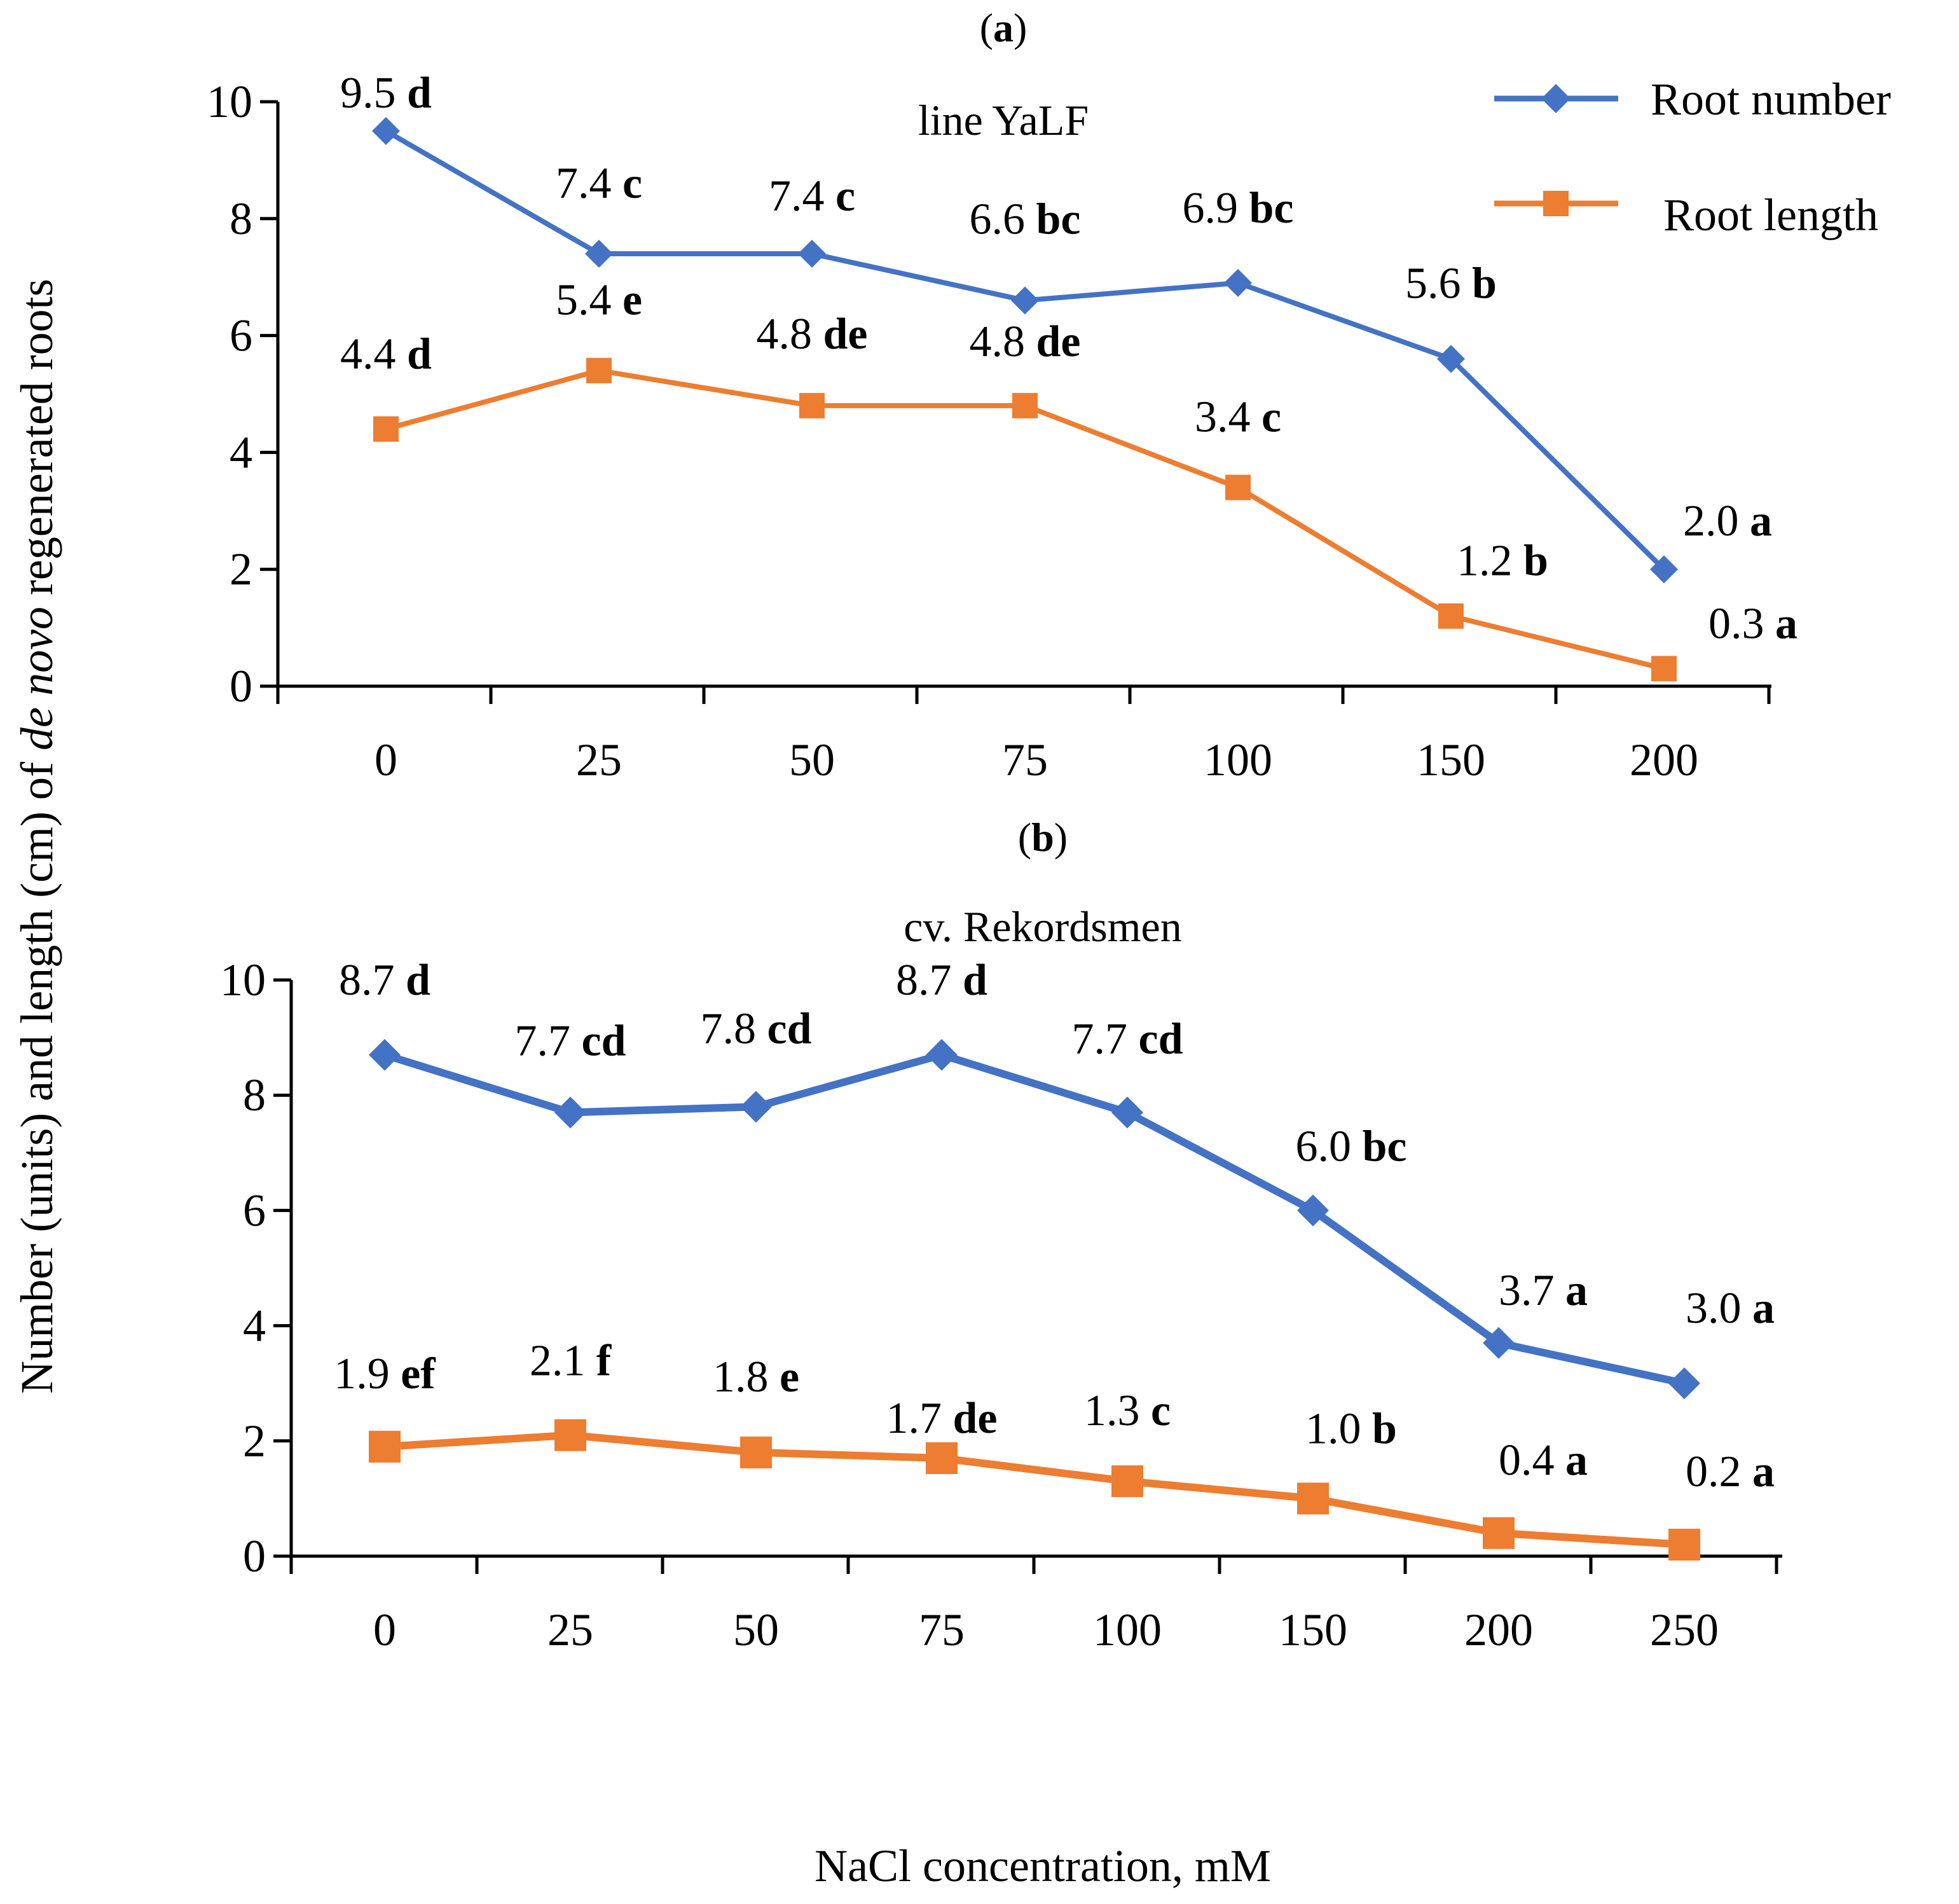  I want to click on panel-b-x-tick-label: 0, so click(385, 1629).